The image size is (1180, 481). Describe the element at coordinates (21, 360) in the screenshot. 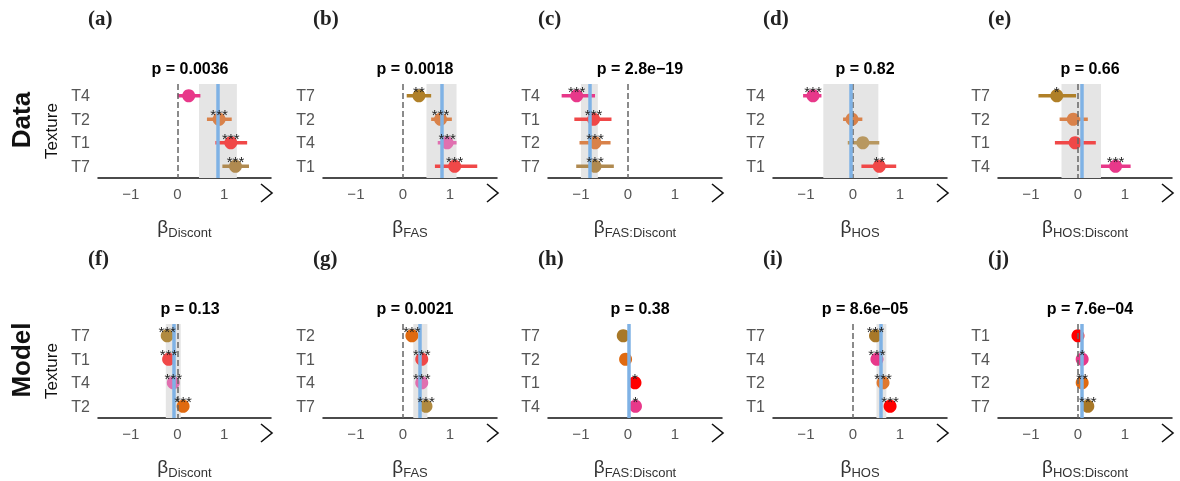

I see `text: Model` at that location.